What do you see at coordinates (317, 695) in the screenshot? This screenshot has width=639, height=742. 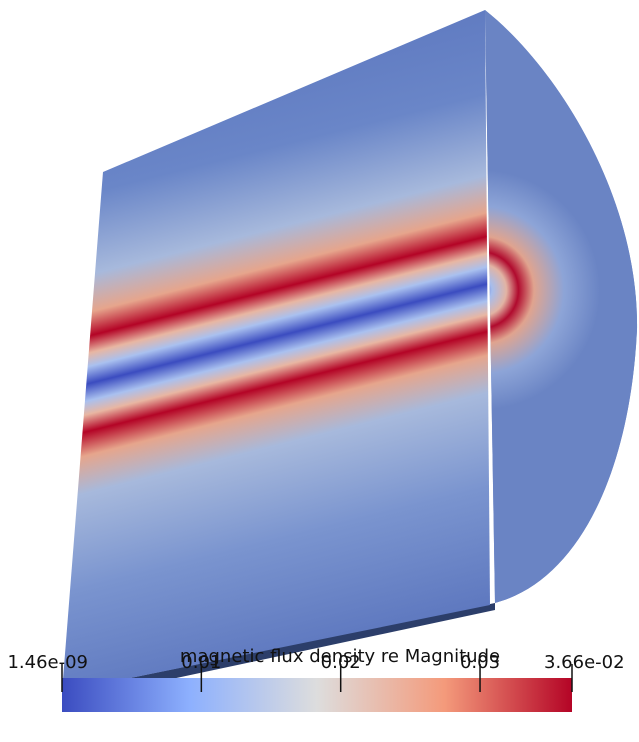 I see `colorbar` at bounding box center [317, 695].